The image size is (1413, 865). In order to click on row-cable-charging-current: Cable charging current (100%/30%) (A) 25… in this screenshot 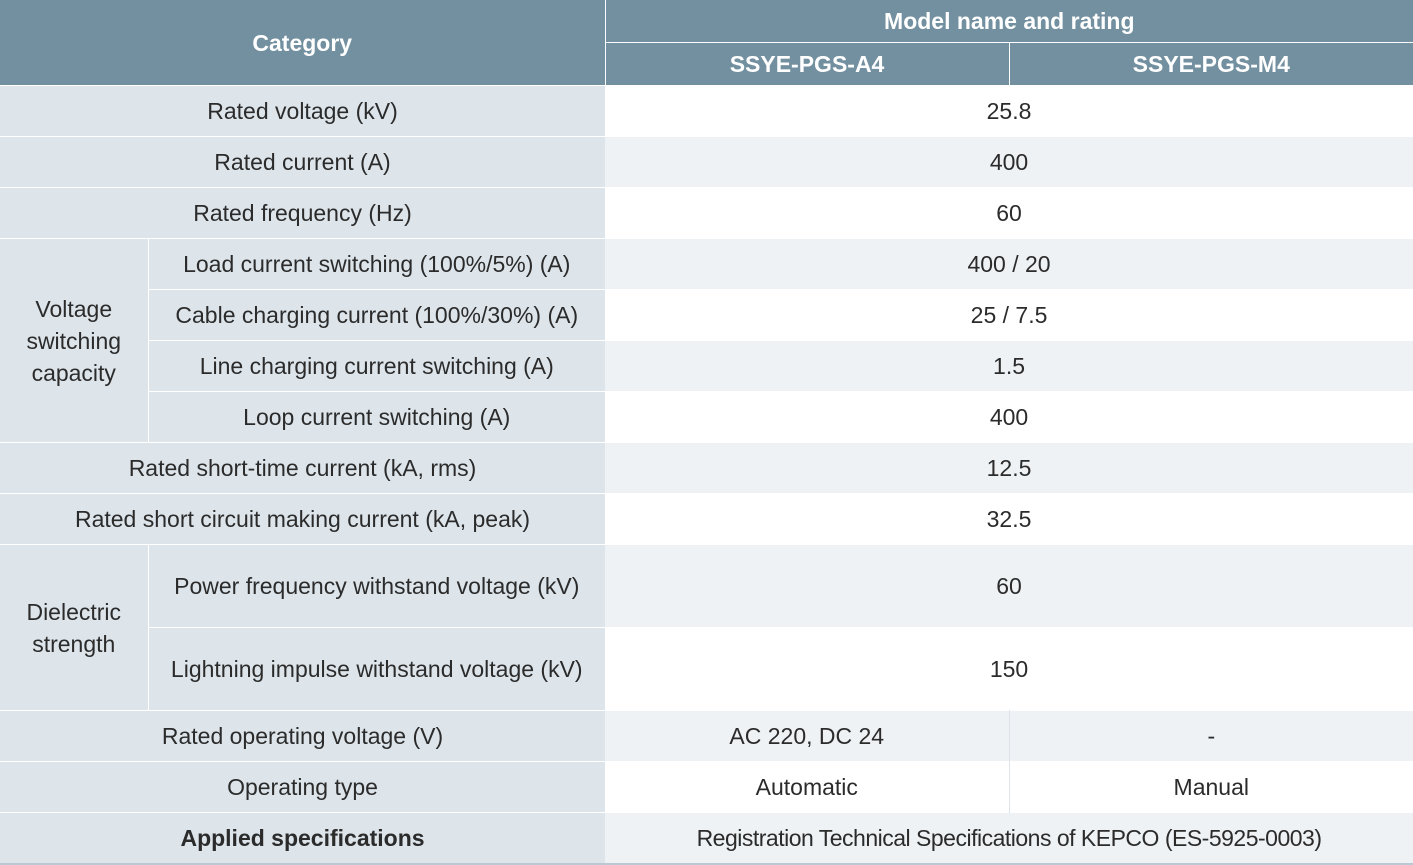, I will do `click(706, 315)`.